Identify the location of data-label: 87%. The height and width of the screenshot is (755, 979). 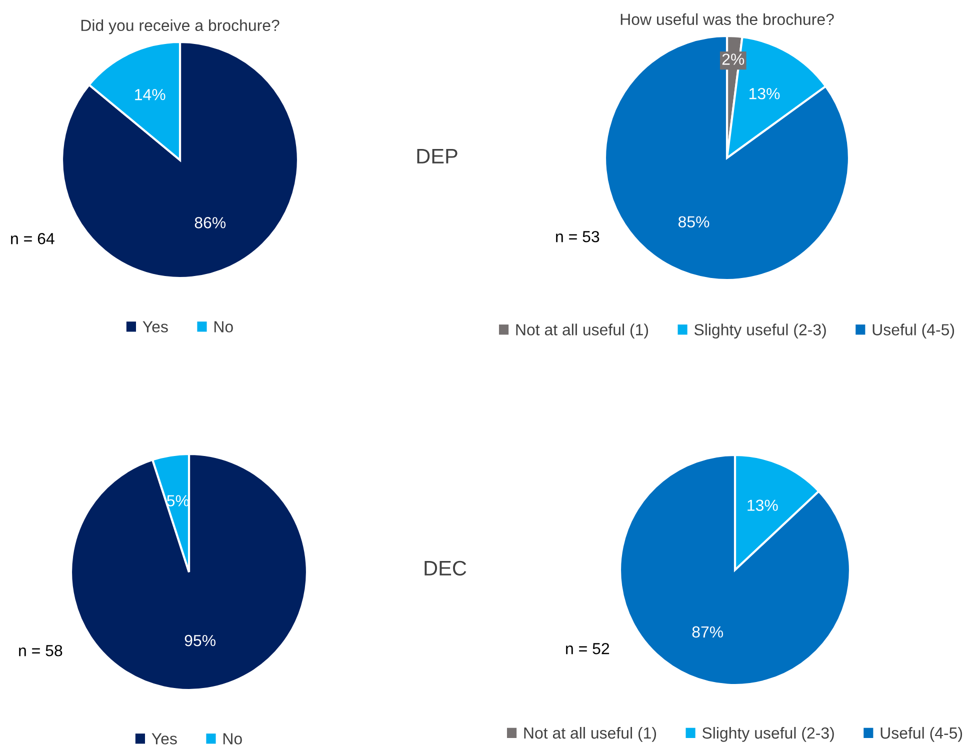
(708, 632).